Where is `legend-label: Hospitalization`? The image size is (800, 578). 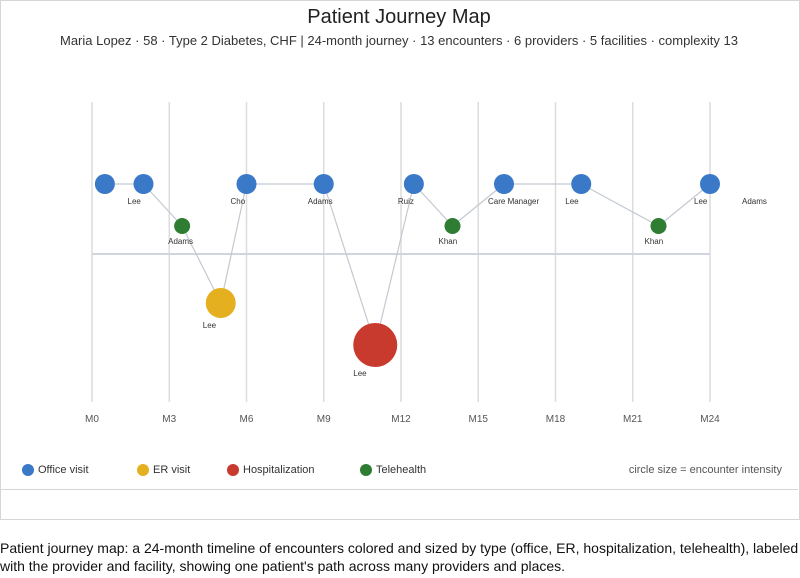
legend-label: Hospitalization is located at coordinates (279, 470).